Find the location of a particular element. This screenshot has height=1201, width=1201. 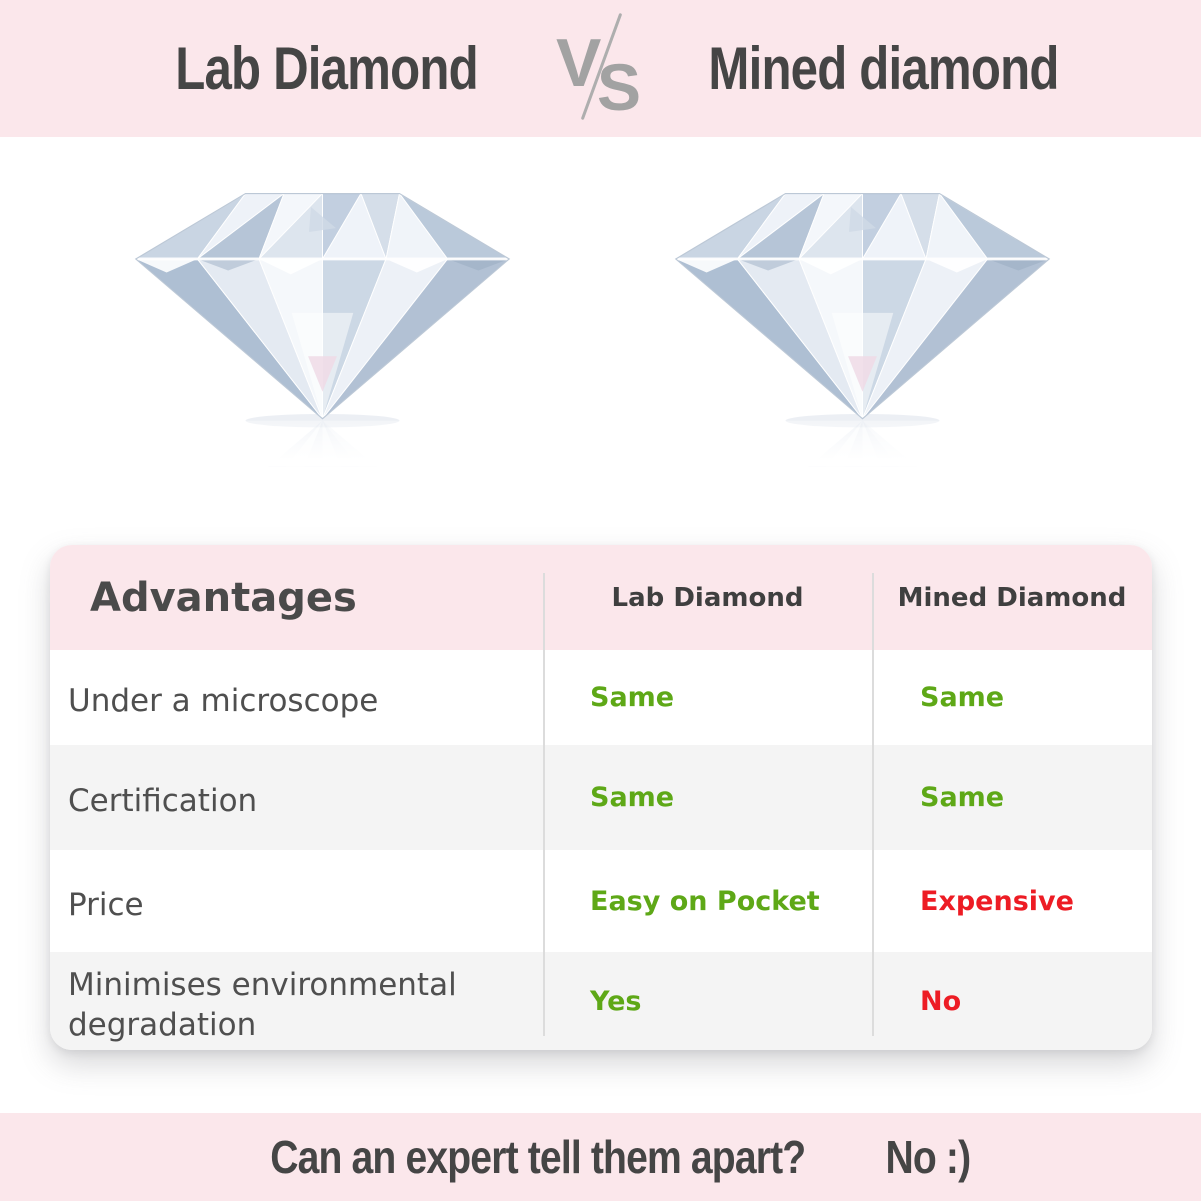

vs-badge: V S is located at coordinates (600, 68).